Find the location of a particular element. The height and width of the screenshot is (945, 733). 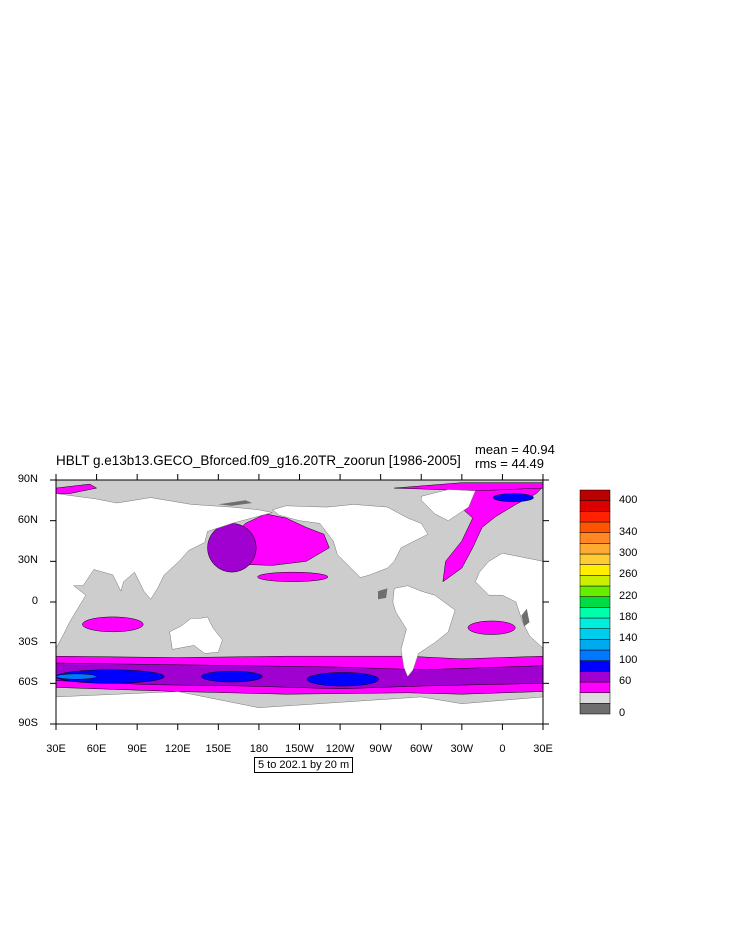

contour-info-box: 5 to 202.1 by 20 m is located at coordinates (304, 765).